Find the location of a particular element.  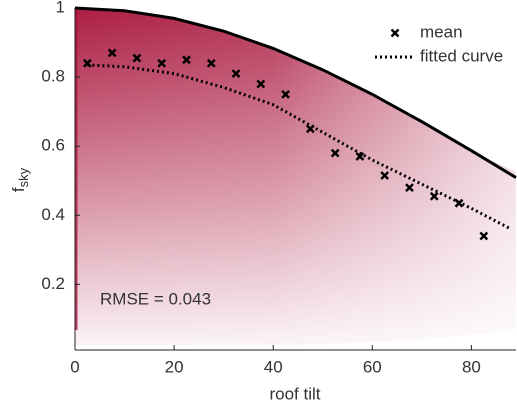

x-tick-label: 60 is located at coordinates (372, 366).